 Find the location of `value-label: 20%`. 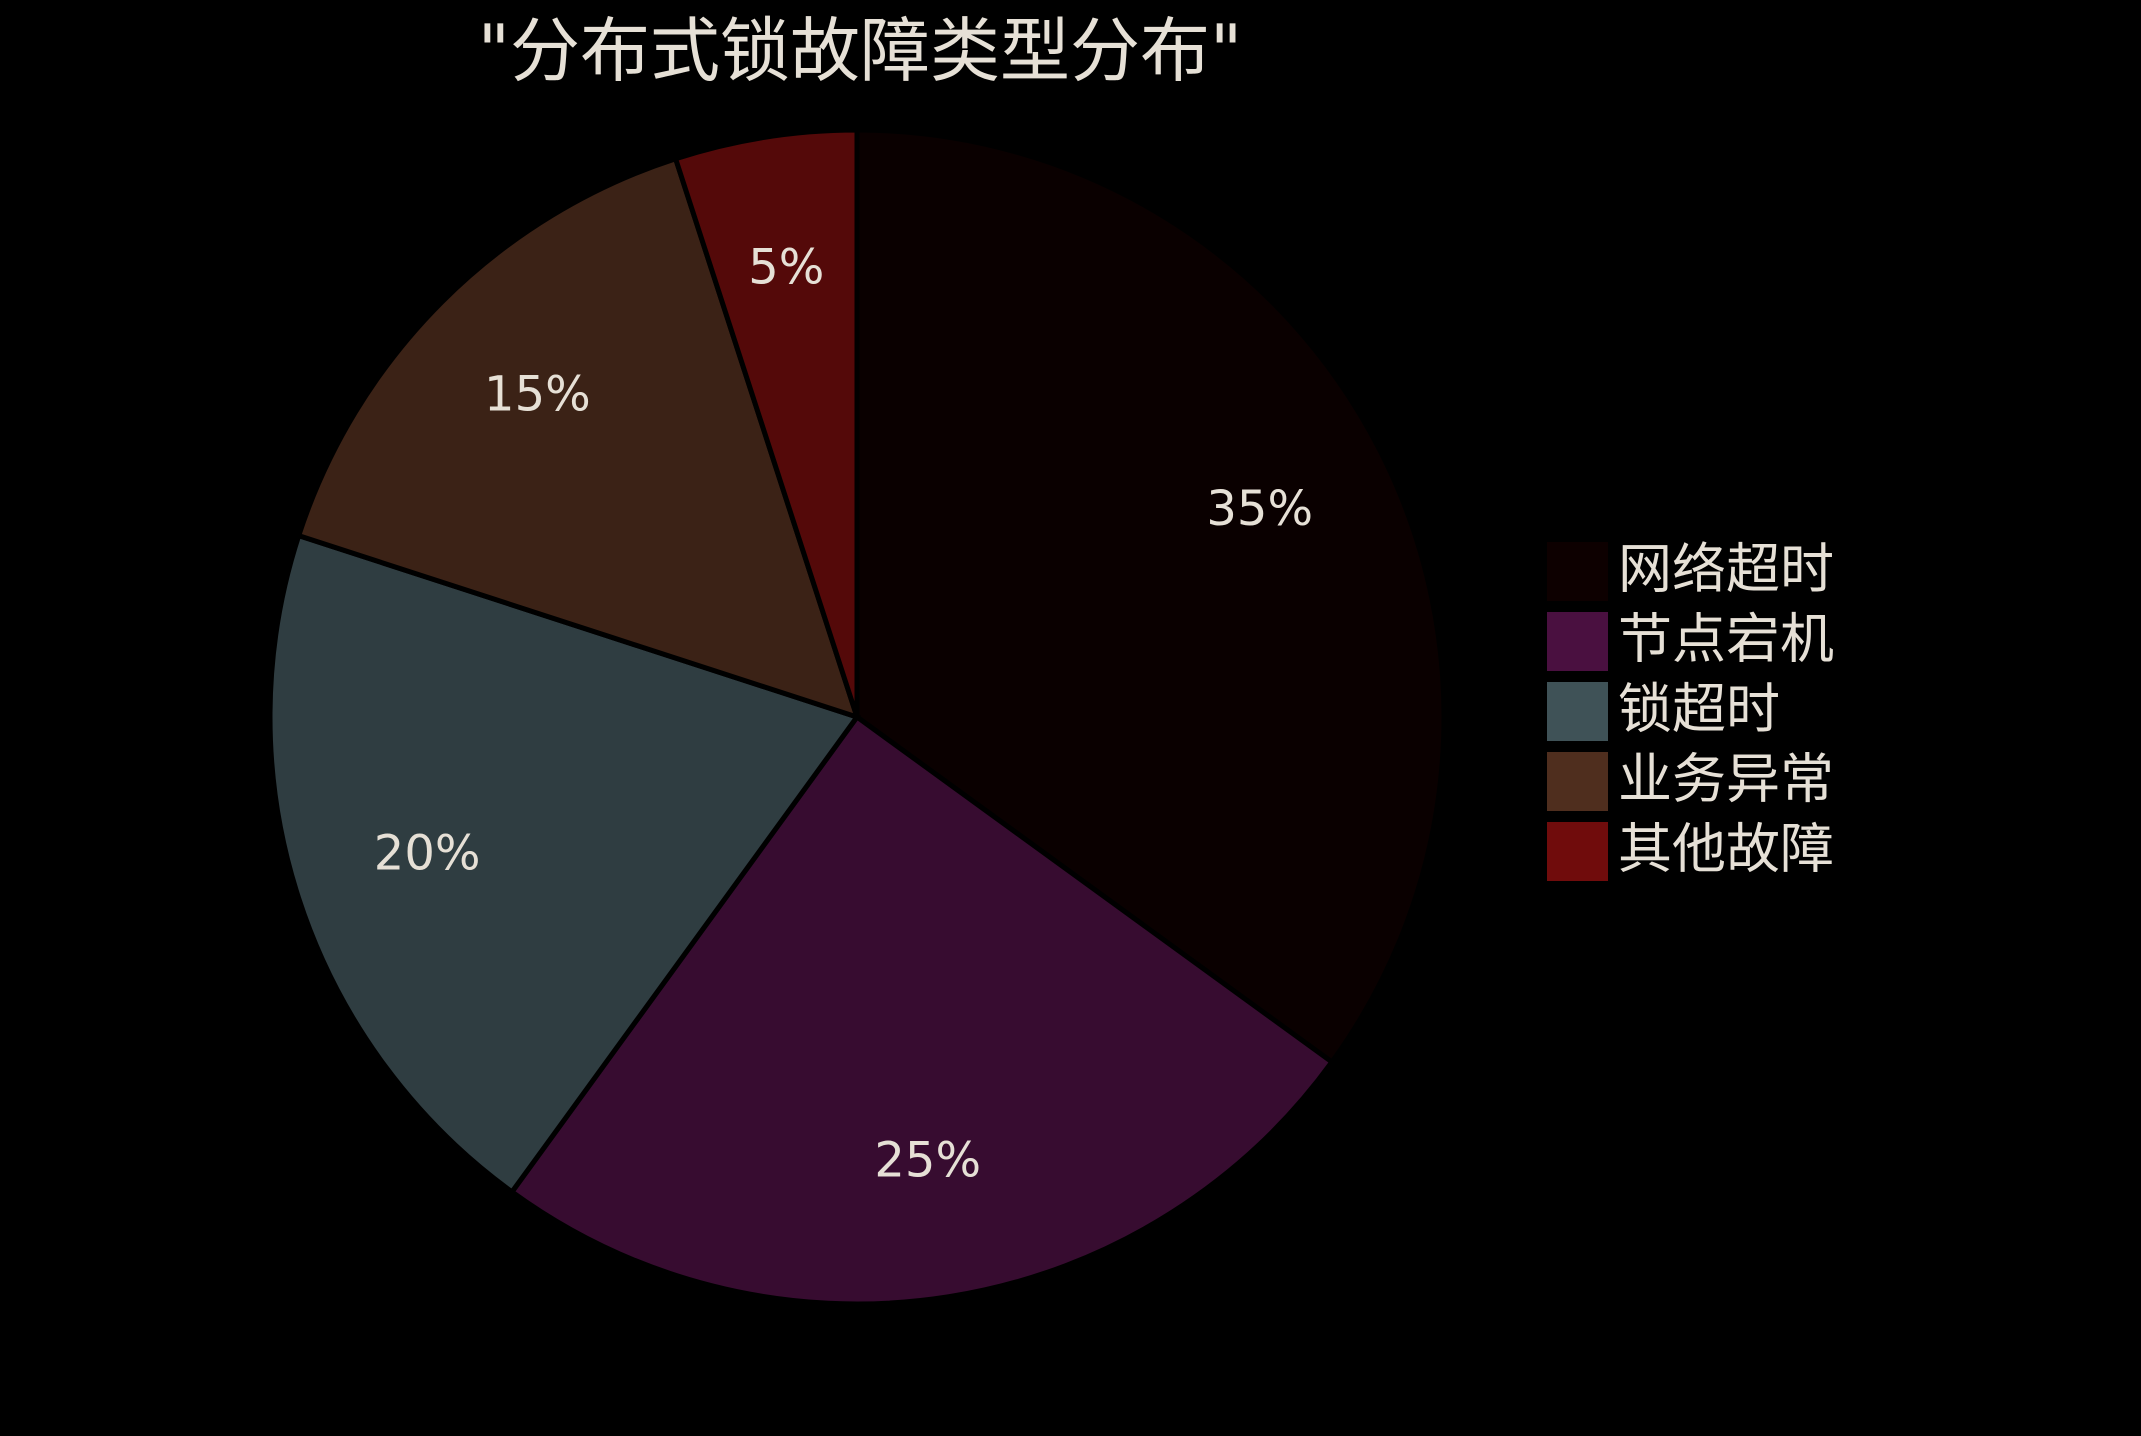

value-label: 20% is located at coordinates (427, 854).